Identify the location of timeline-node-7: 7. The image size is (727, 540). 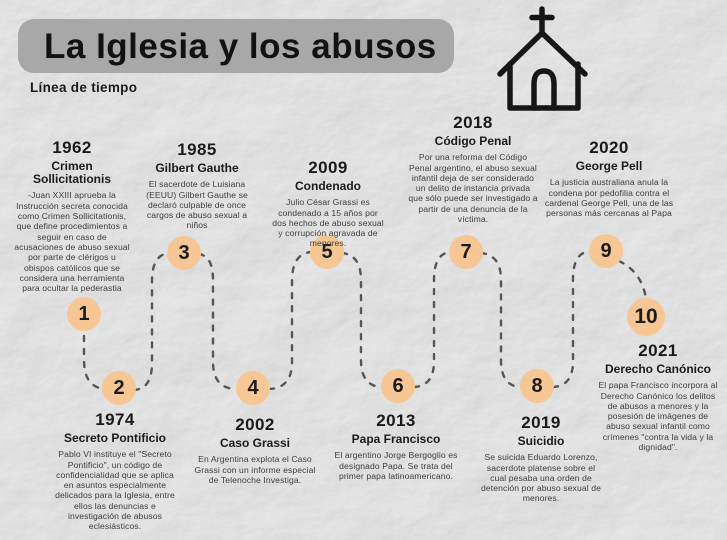
(466, 252).